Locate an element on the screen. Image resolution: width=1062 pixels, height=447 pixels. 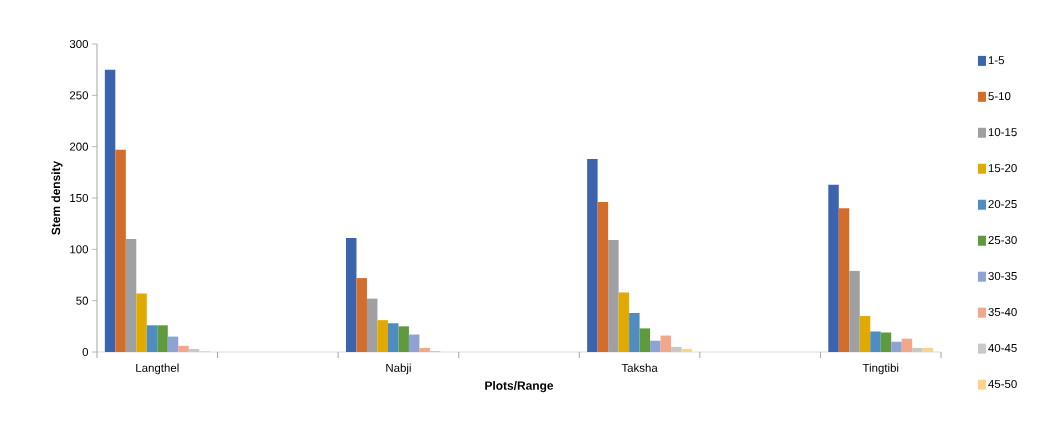
y-tick-label: 0 is located at coordinates (85, 352).